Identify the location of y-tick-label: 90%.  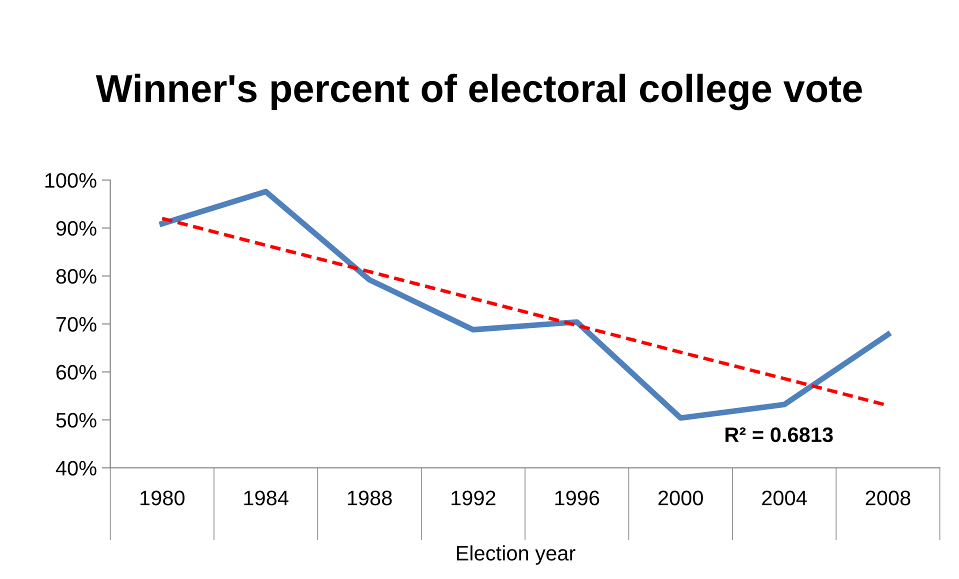
(76, 228).